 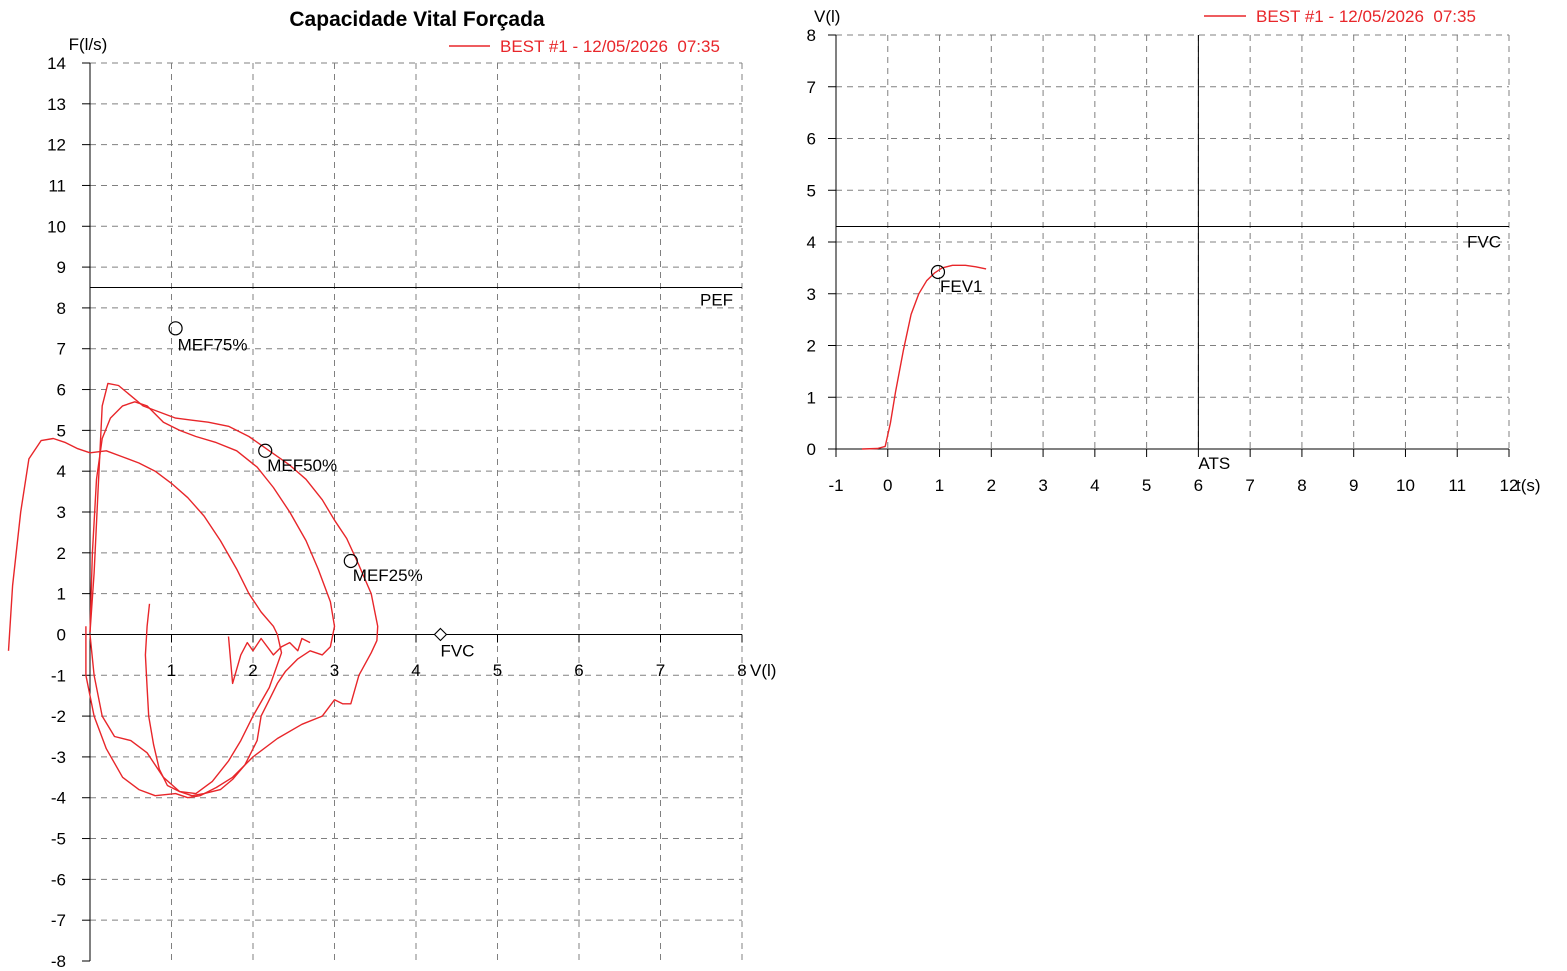 What do you see at coordinates (58, 757) in the screenshot?
I see `y-tick-label: -3` at bounding box center [58, 757].